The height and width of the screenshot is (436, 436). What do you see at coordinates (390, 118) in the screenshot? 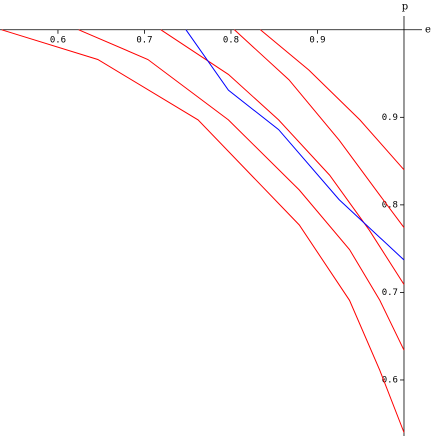
I see `y-tick-label: 0.9` at bounding box center [390, 118].